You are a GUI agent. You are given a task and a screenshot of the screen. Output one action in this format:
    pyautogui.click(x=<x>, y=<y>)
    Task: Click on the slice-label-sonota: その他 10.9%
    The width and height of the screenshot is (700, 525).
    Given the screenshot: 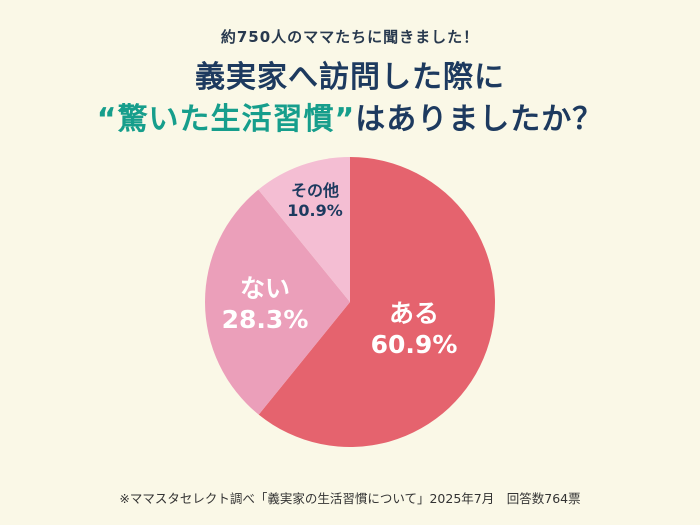 What is the action you would take?
    pyautogui.click(x=315, y=201)
    